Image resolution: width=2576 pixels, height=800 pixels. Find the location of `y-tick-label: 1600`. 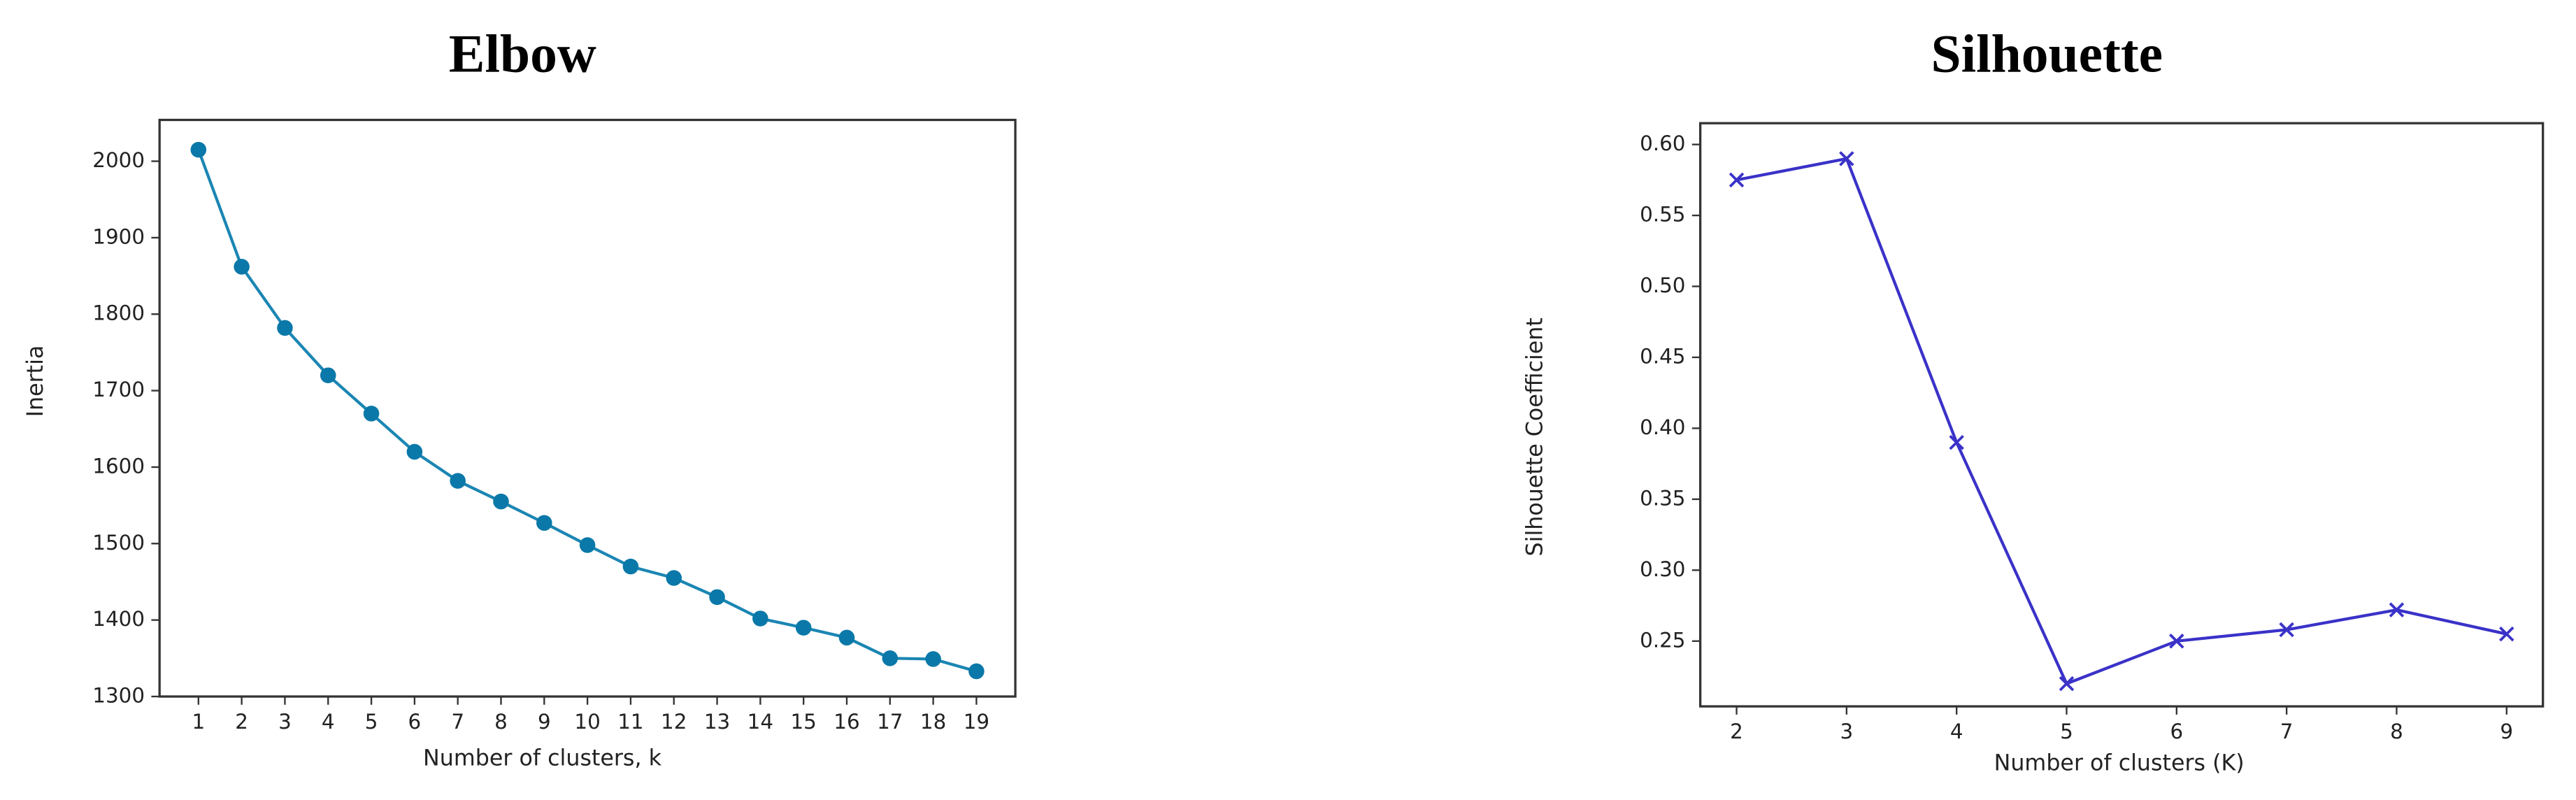

y-tick-label: 1600 is located at coordinates (118, 466).